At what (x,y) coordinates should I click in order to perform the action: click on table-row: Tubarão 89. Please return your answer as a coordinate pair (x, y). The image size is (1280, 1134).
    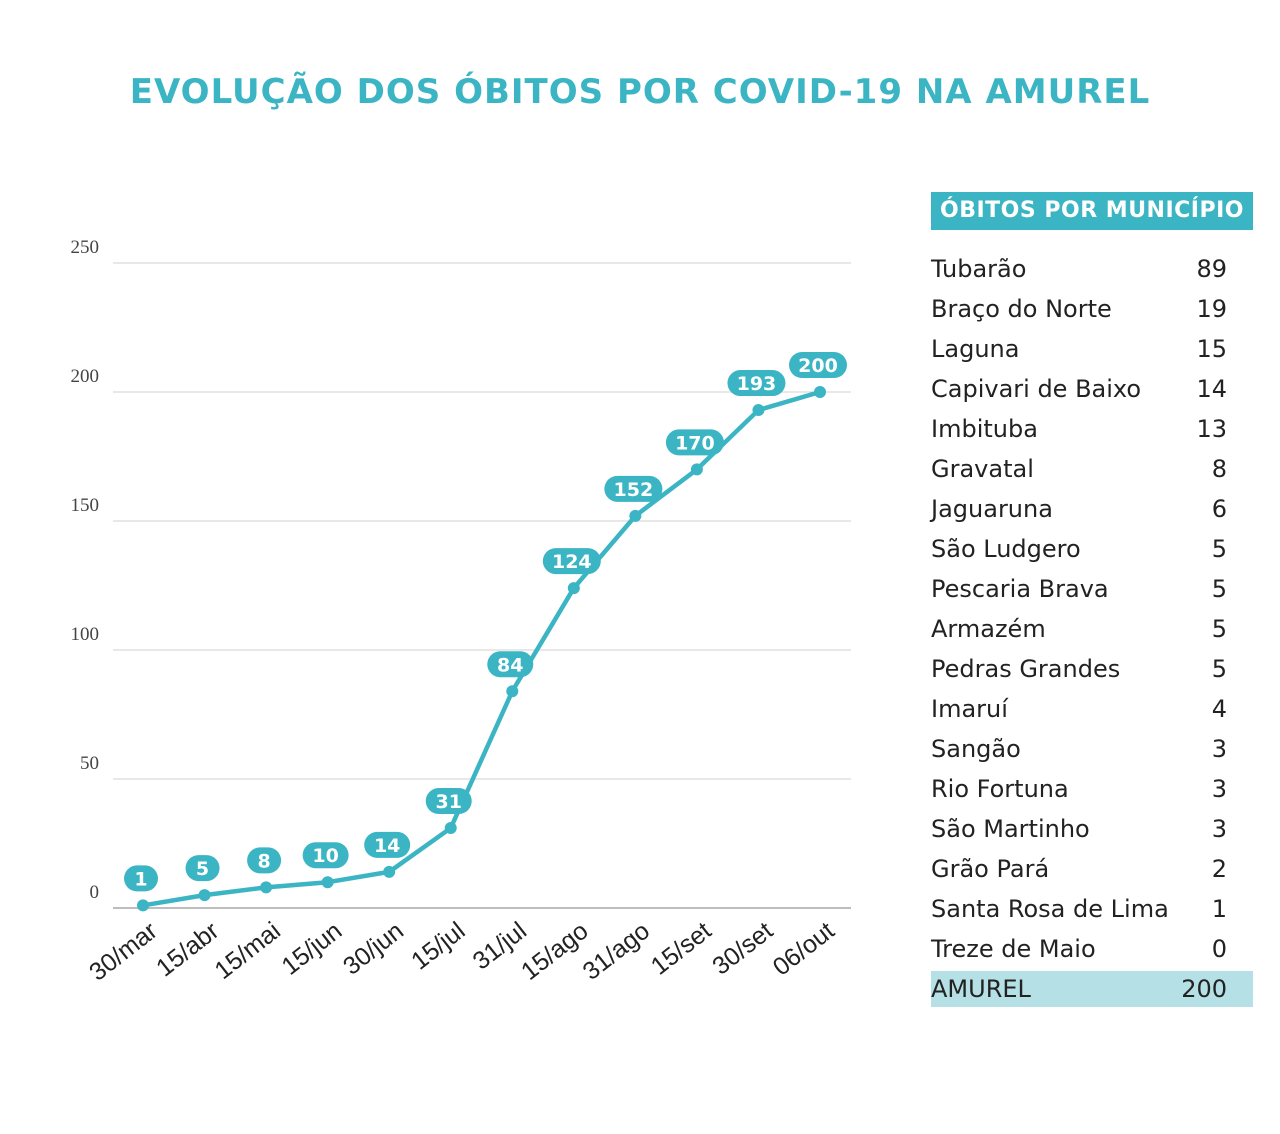
    Looking at the image, I should click on (1092, 269).